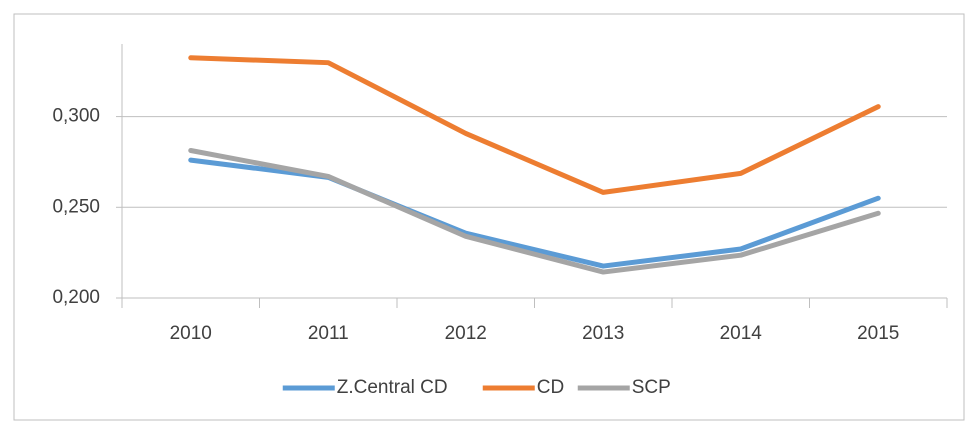  I want to click on legend-label: Z.Central CD, so click(392, 387).